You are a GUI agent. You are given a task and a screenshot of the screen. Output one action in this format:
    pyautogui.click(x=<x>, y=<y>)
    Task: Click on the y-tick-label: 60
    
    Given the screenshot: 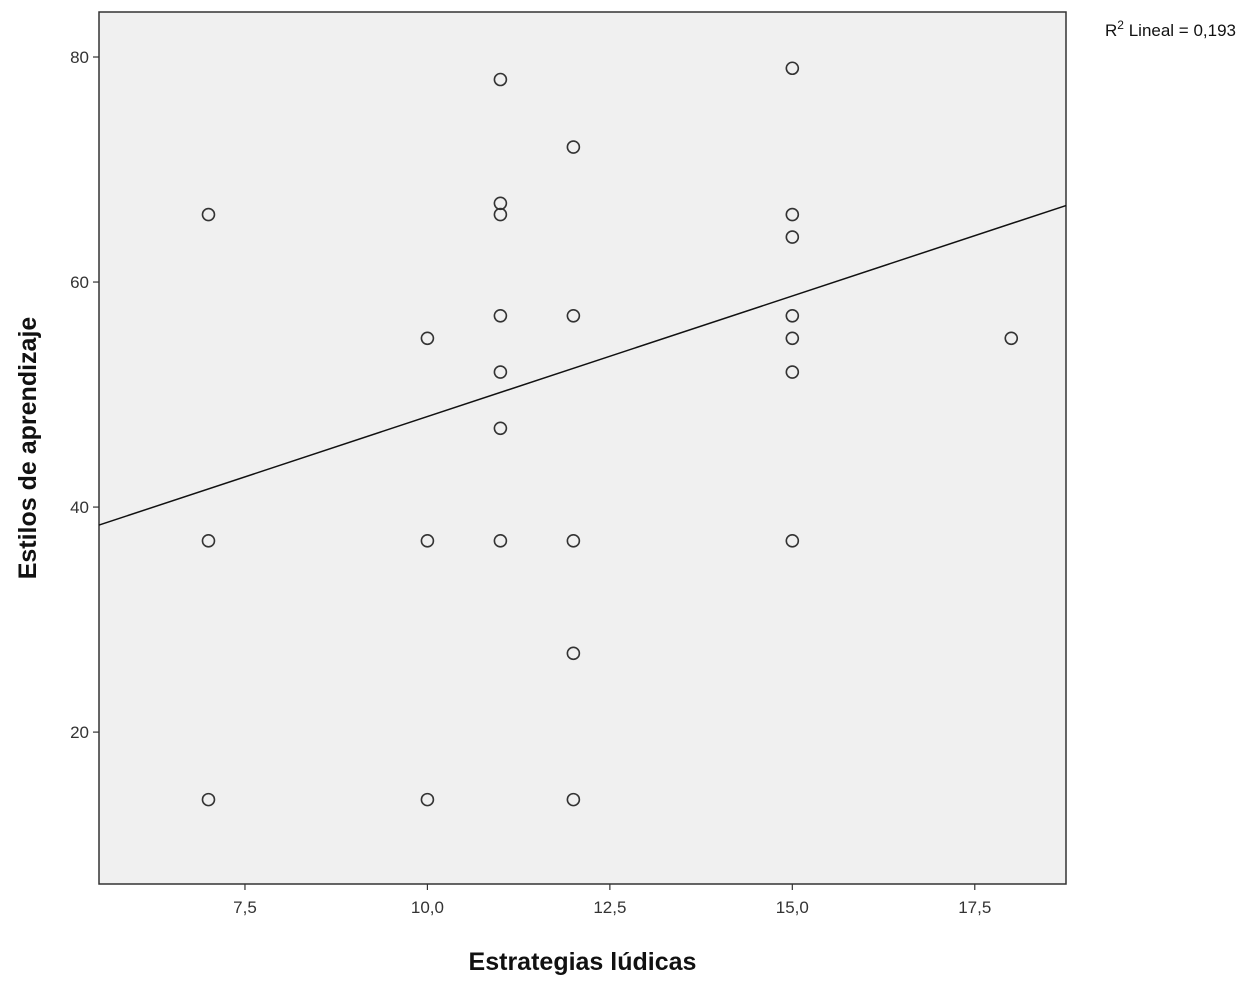 What is the action you would take?
    pyautogui.click(x=79, y=282)
    